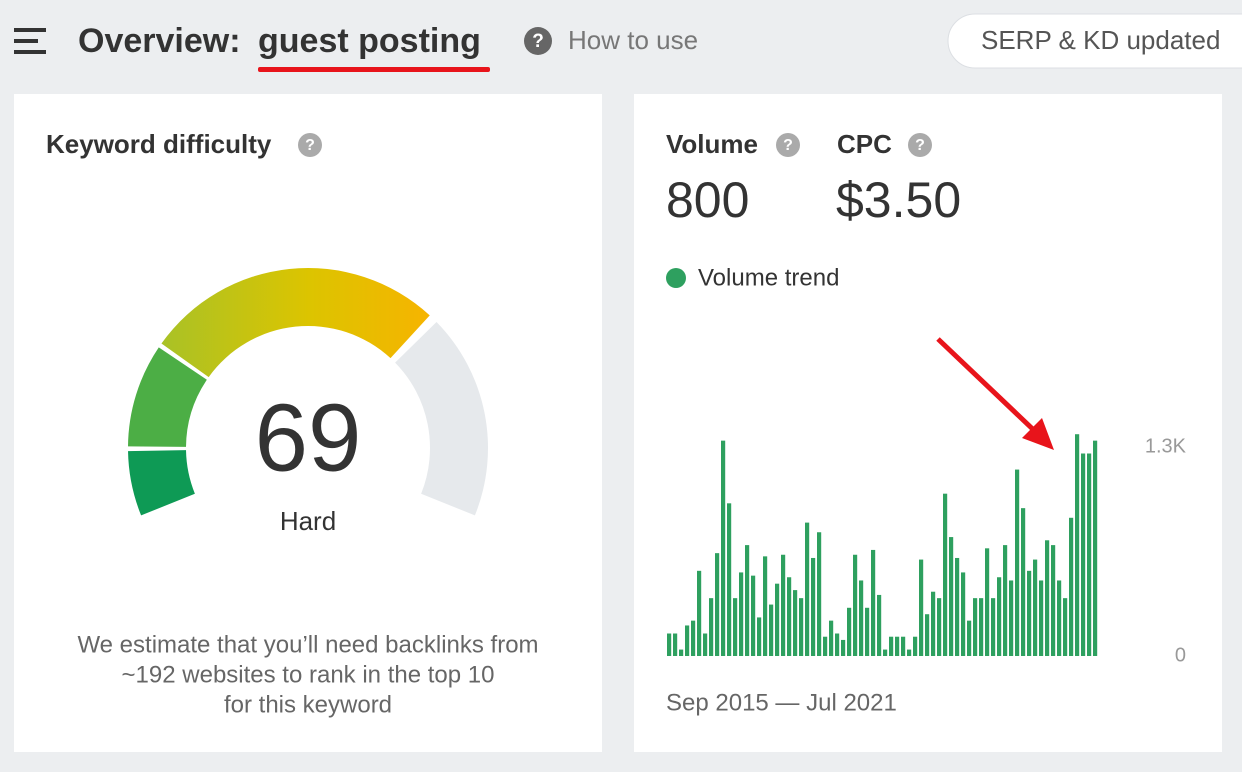  I want to click on bars, so click(882, 545).